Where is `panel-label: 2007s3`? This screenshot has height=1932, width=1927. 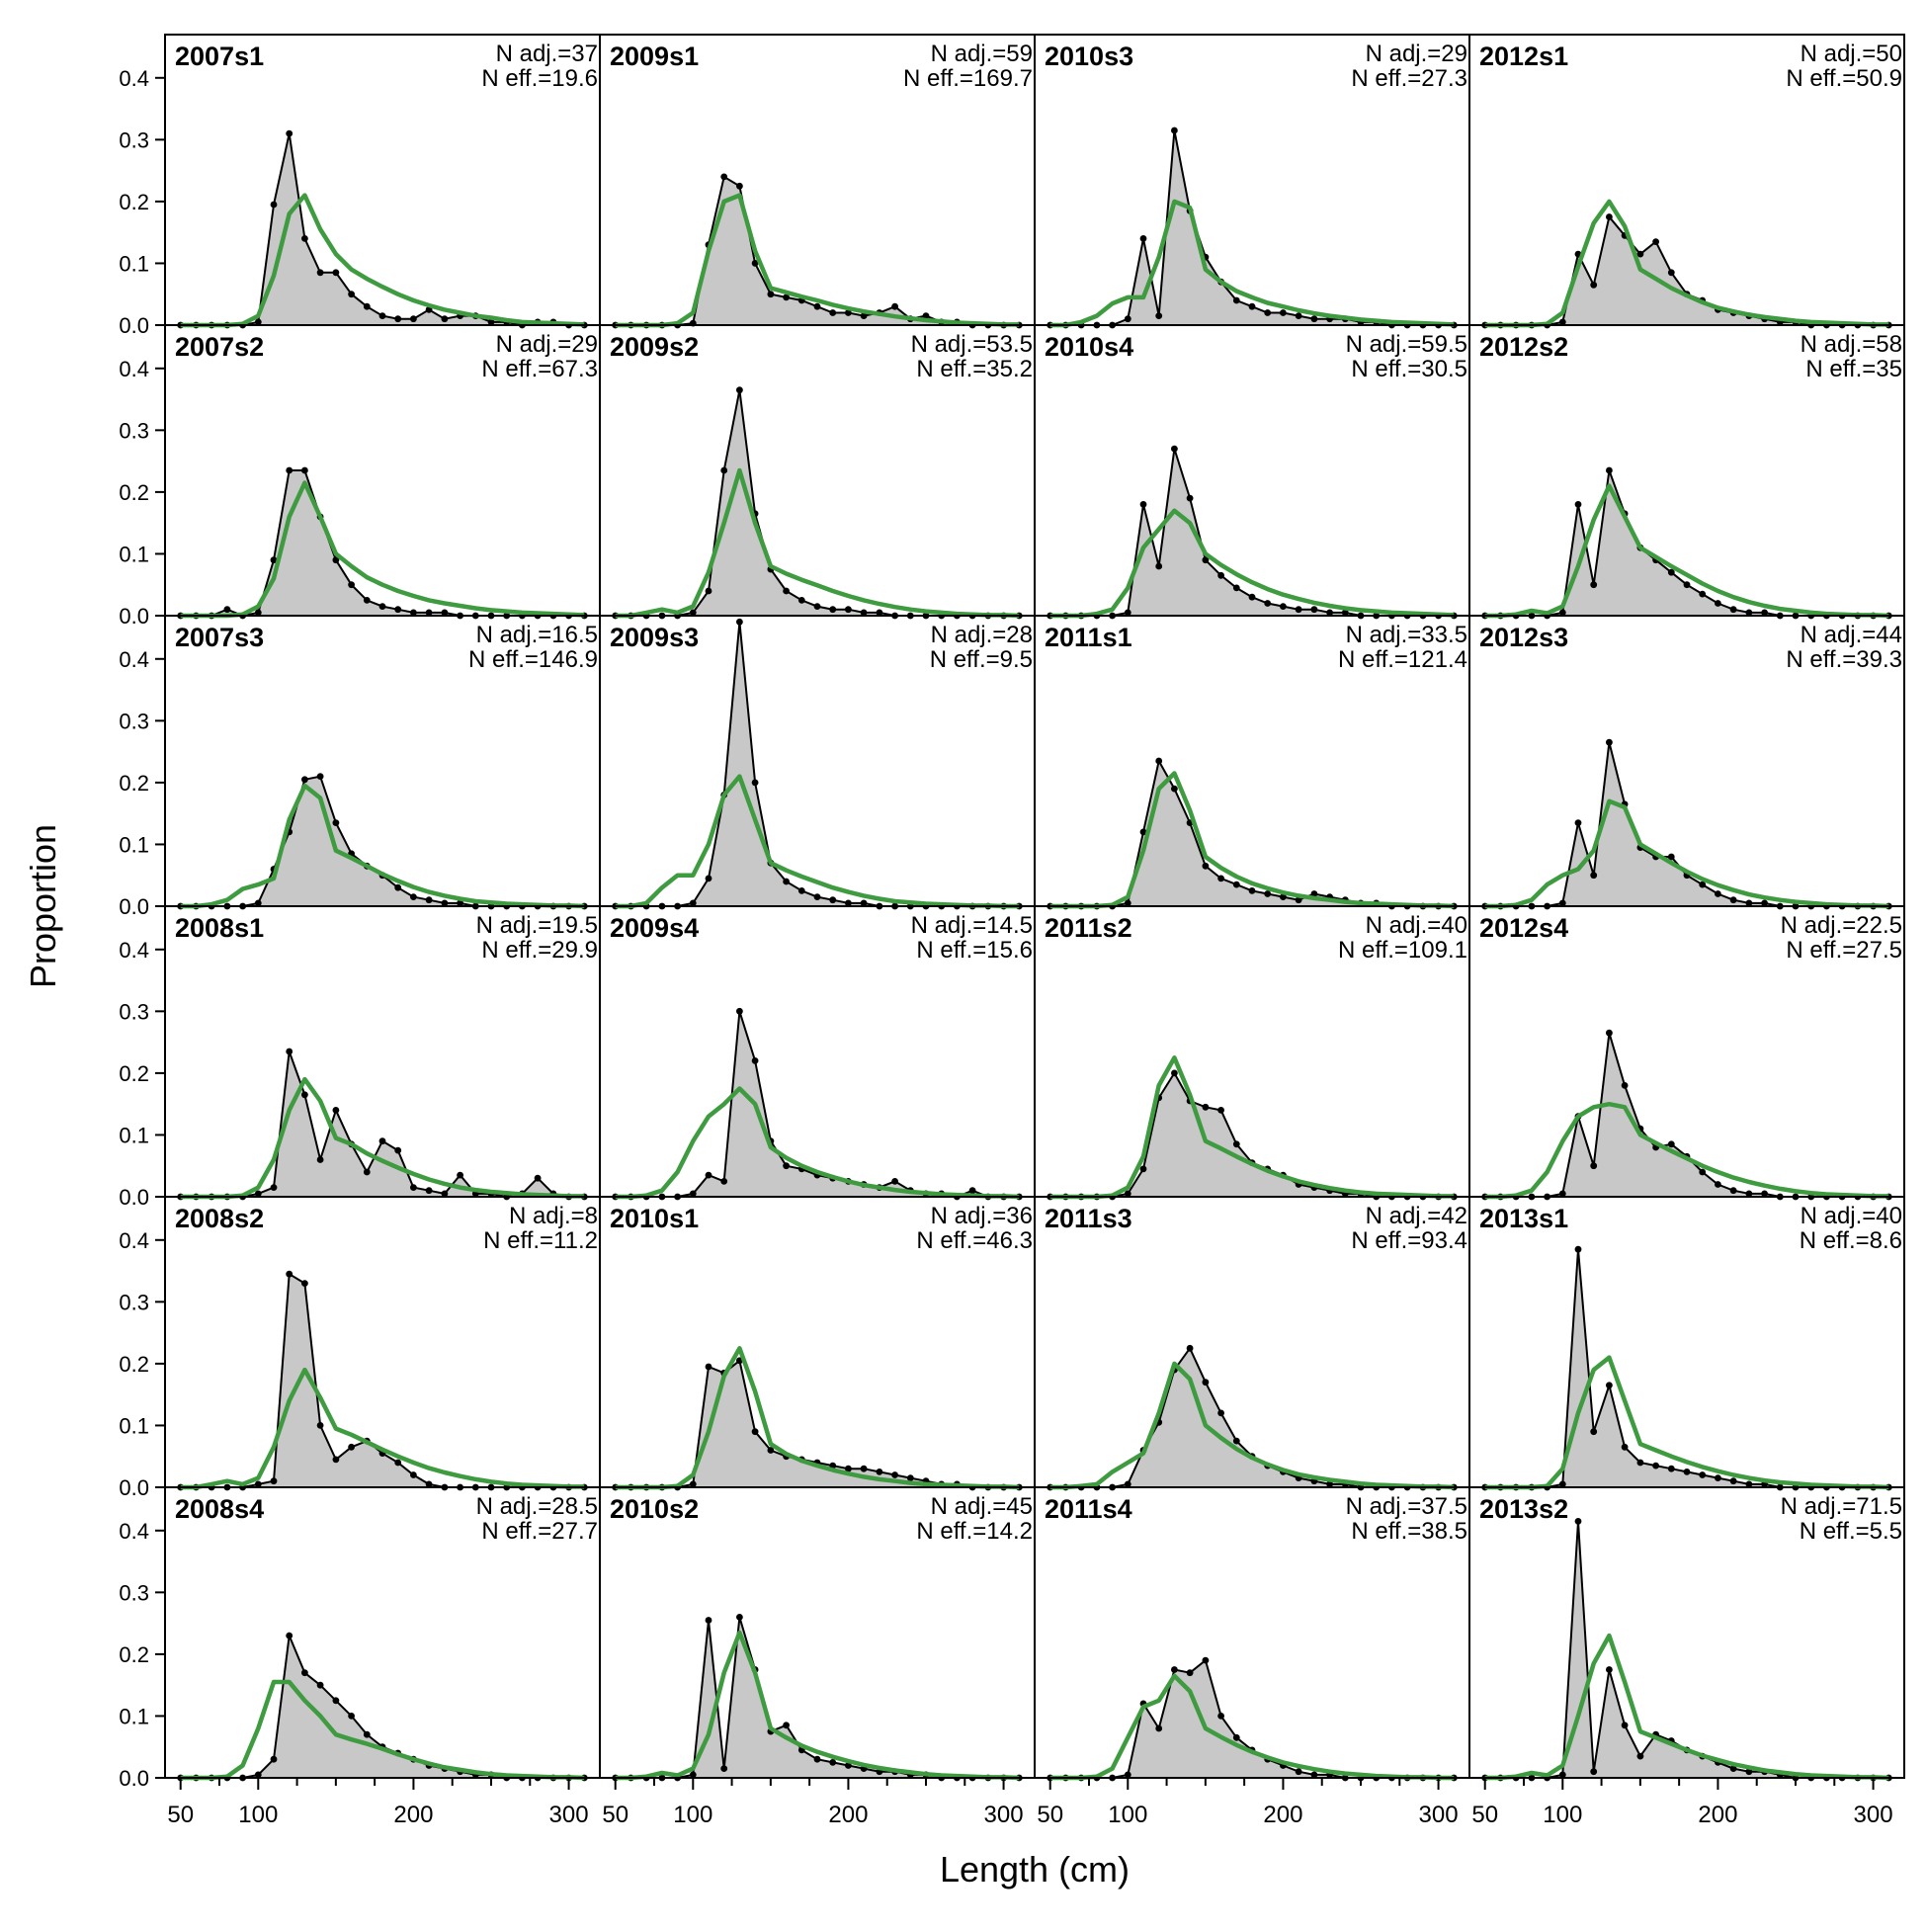 panel-label: 2007s3 is located at coordinates (219, 637).